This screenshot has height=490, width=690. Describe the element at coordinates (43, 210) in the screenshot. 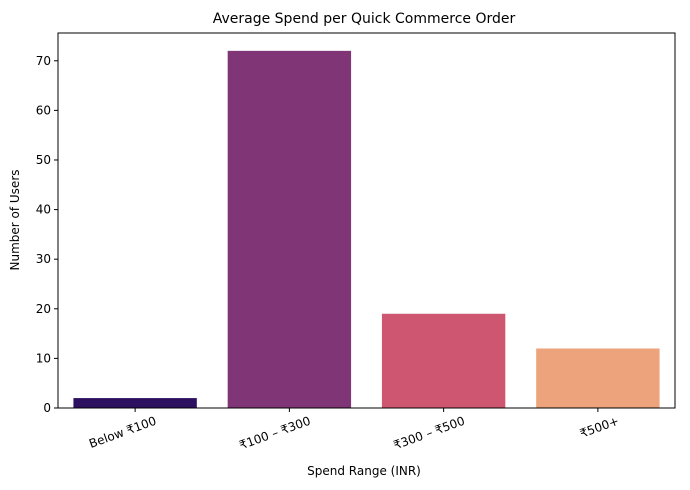

I see `y-tick-label-4: 40` at that location.